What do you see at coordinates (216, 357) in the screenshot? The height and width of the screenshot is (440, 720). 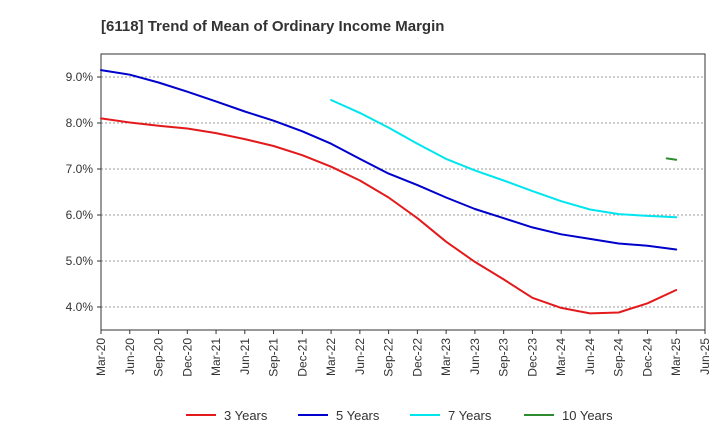 I see `x-tick-label: Mar-21` at bounding box center [216, 357].